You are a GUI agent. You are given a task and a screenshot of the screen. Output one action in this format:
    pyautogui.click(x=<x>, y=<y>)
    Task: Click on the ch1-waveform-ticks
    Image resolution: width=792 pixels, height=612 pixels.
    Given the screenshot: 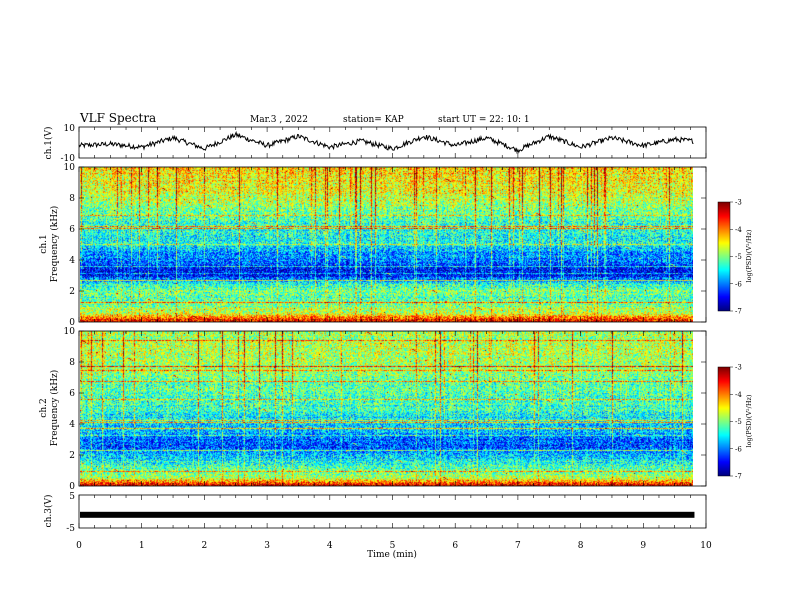 What is the action you would take?
    pyautogui.click(x=392, y=142)
    